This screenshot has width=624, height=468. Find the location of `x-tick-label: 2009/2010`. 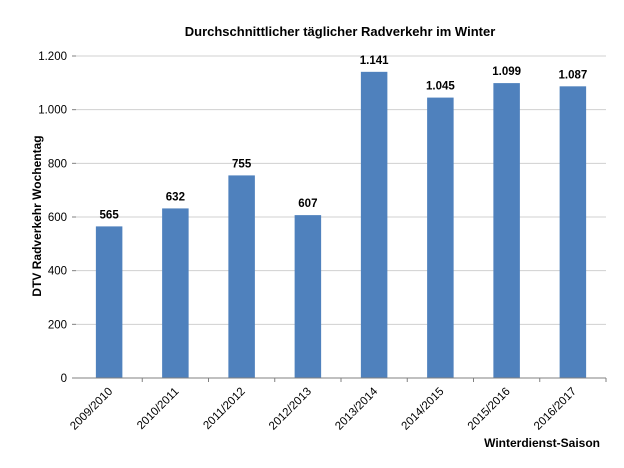

x-tick-label: 2009/2010 is located at coordinates (91, 409).